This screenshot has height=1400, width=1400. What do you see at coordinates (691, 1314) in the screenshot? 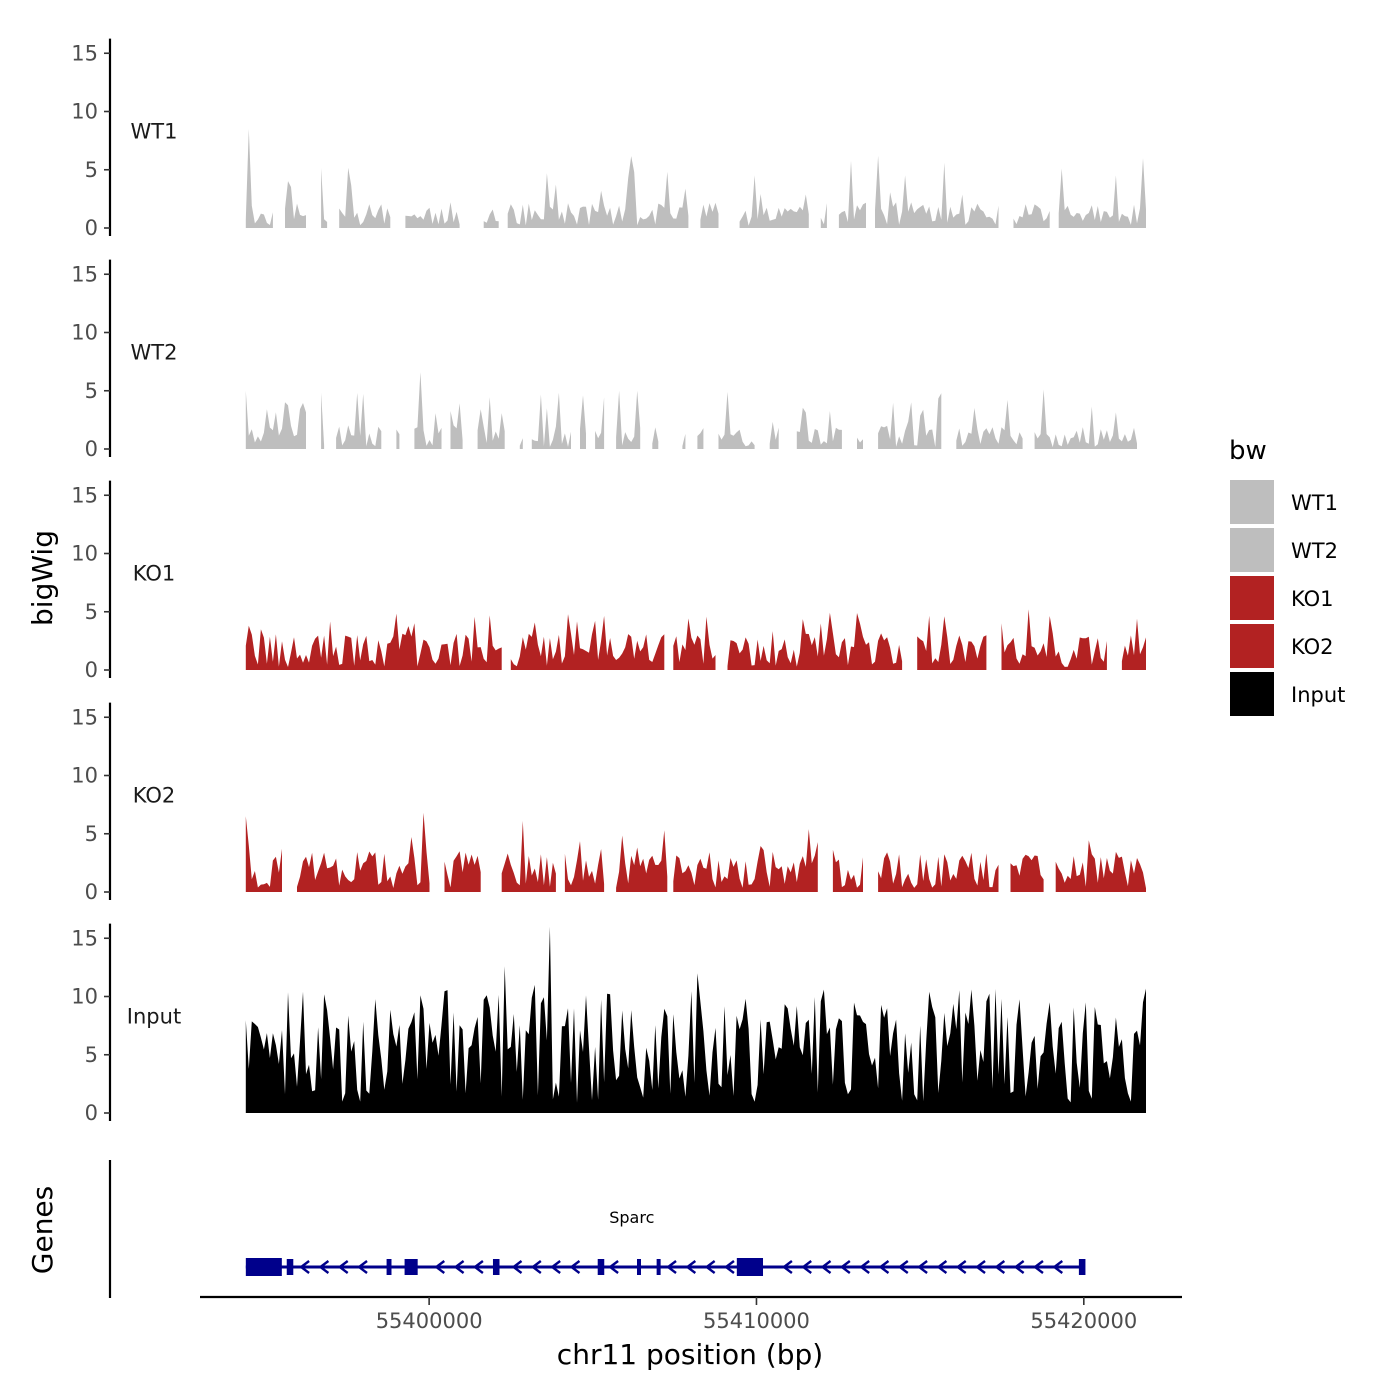
I see `x-axis: 55400000 55410000 55420000` at bounding box center [691, 1314].